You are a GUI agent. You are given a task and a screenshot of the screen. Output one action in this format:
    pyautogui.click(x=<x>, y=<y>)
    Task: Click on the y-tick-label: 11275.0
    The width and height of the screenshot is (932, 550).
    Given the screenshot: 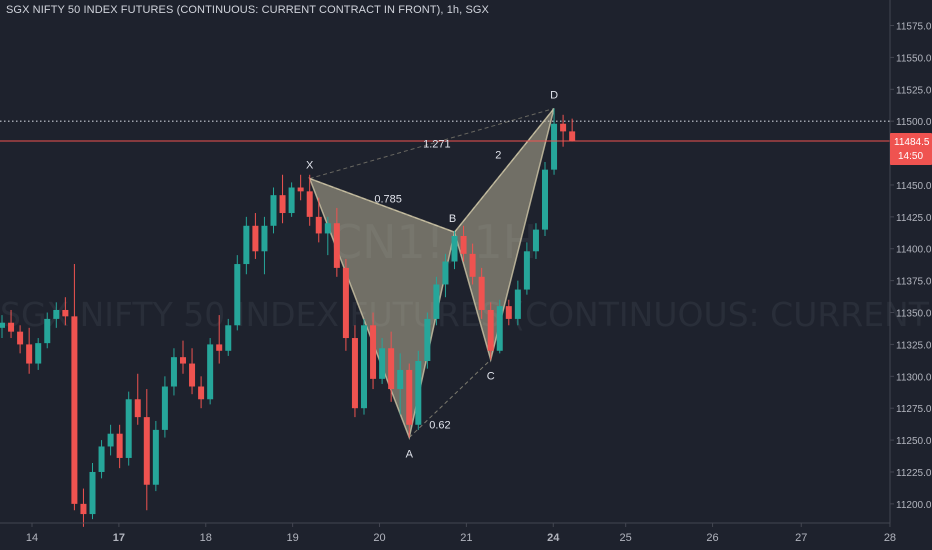 What is the action you would take?
    pyautogui.click(x=914, y=409)
    